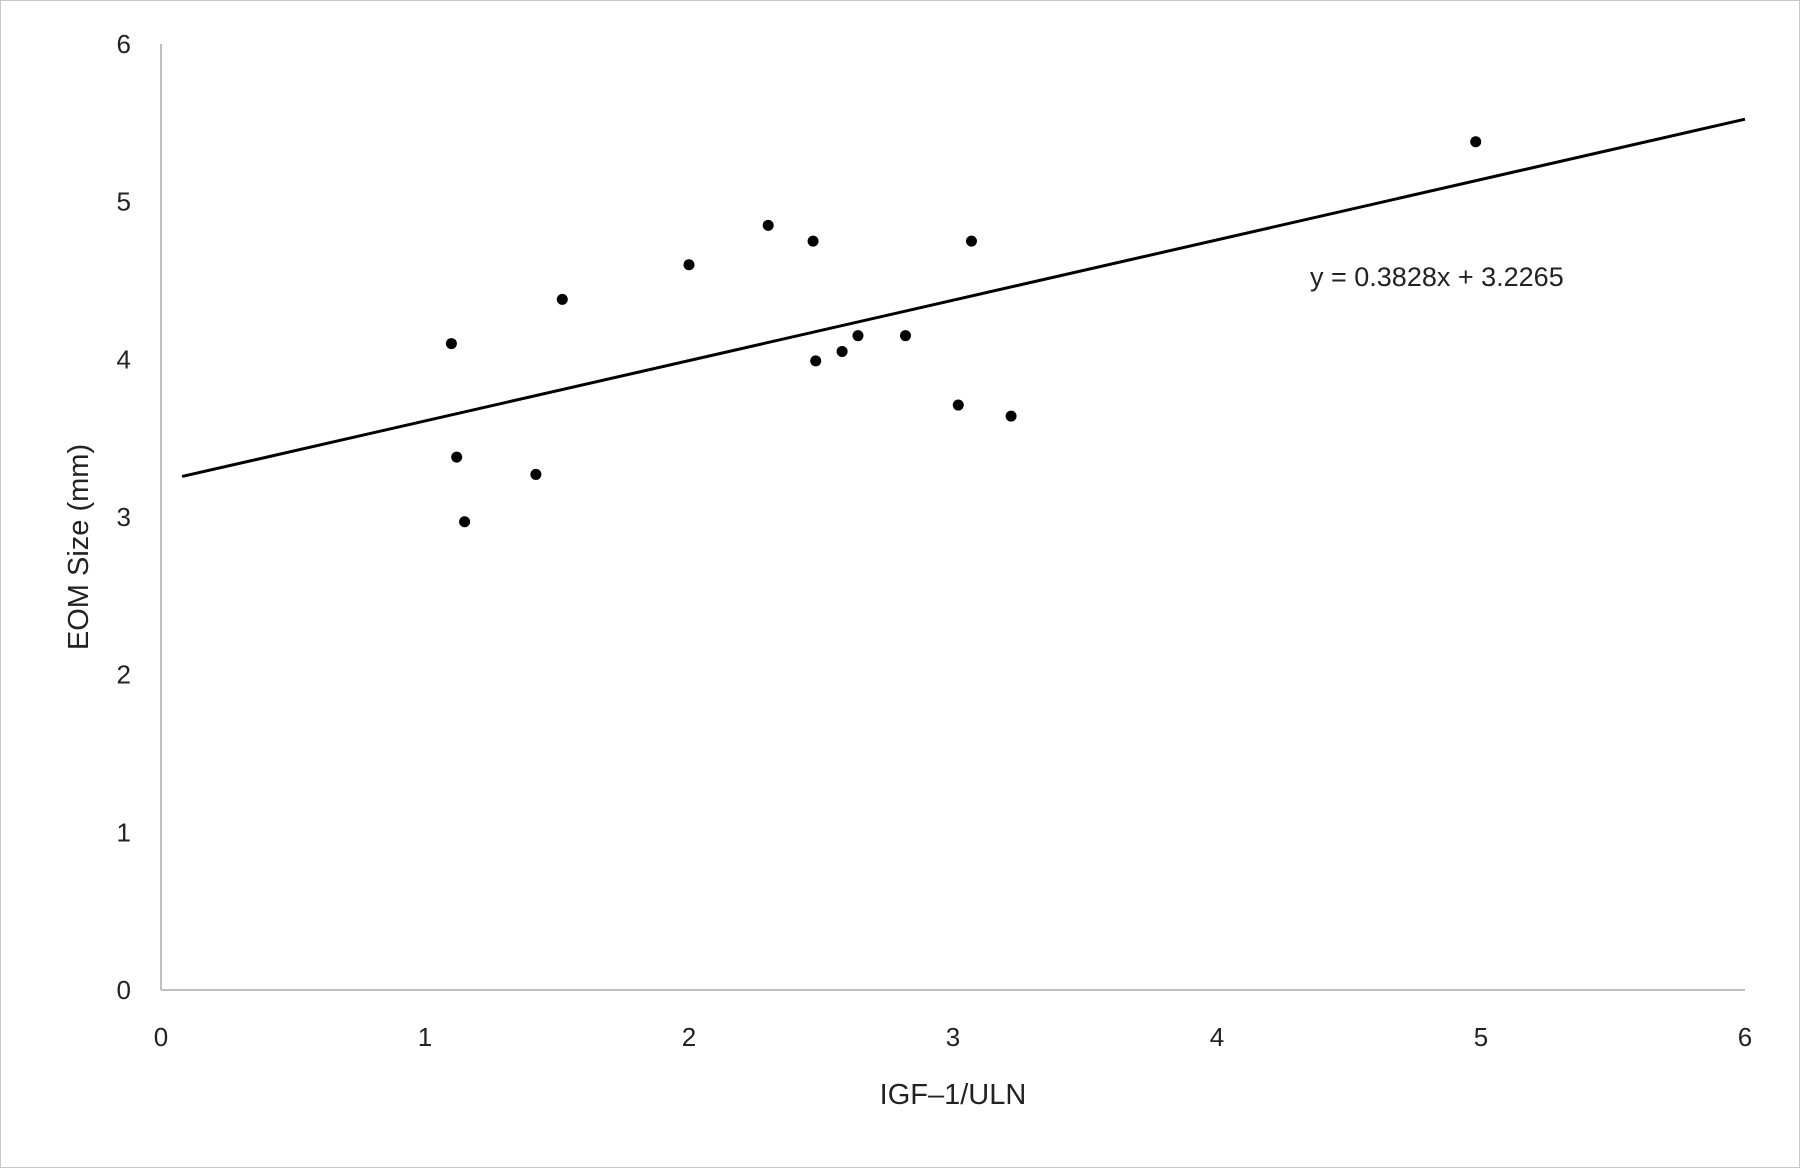 The height and width of the screenshot is (1168, 1800). What do you see at coordinates (124, 675) in the screenshot?
I see `y-tick-label: 2` at bounding box center [124, 675].